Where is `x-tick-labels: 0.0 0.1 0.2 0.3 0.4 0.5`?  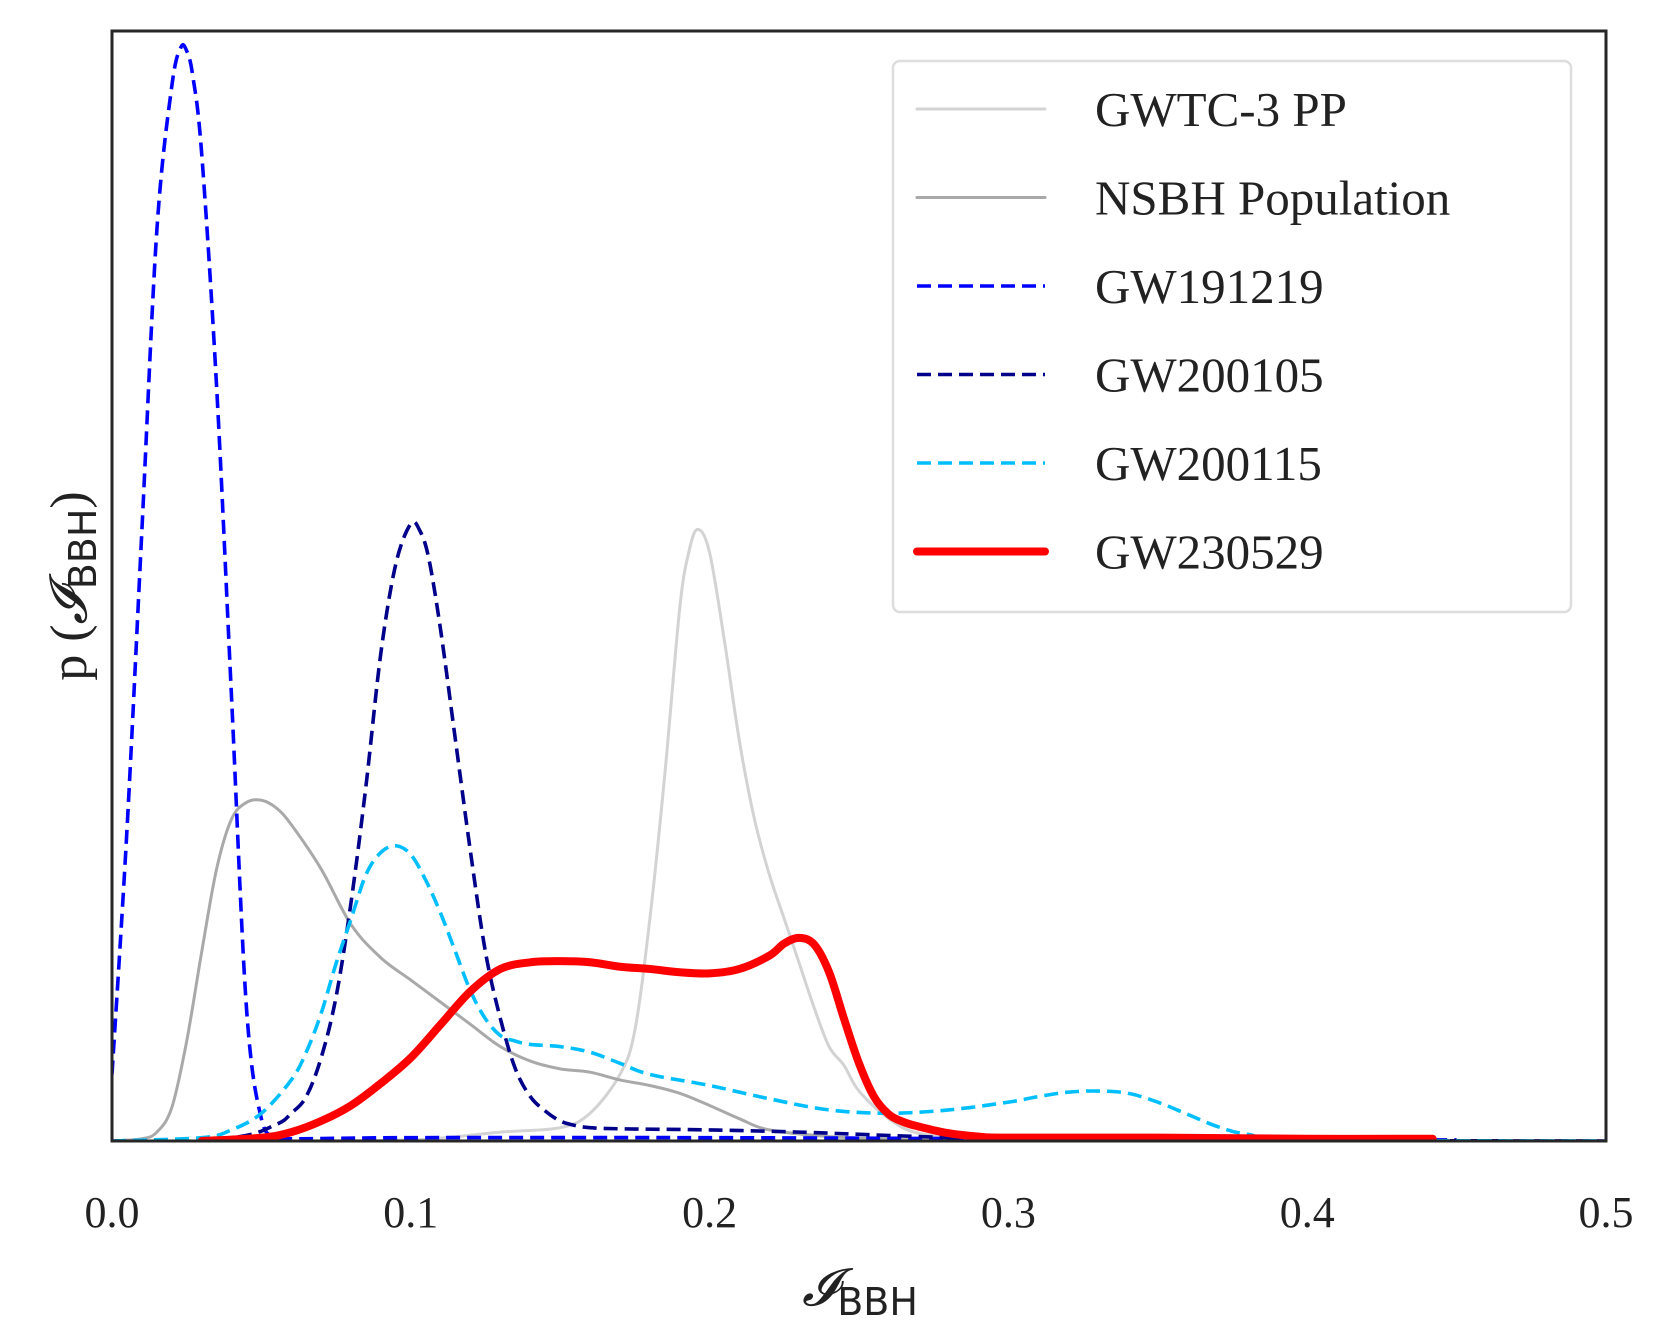
x-tick-labels: 0.0 0.1 0.2 0.3 0.4 0.5 is located at coordinates (859, 1212).